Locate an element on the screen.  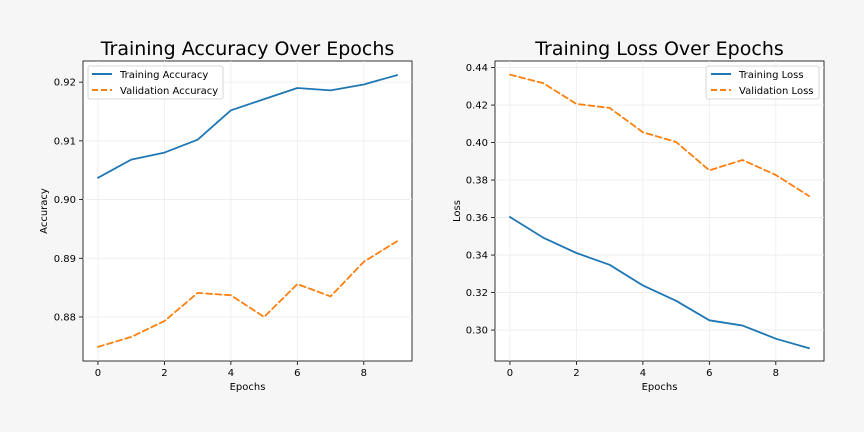
loss-y-ticks: 0.30 0.32 0.34 0.36 0.38 0.40 0.42 0.44 is located at coordinates (480, 200).